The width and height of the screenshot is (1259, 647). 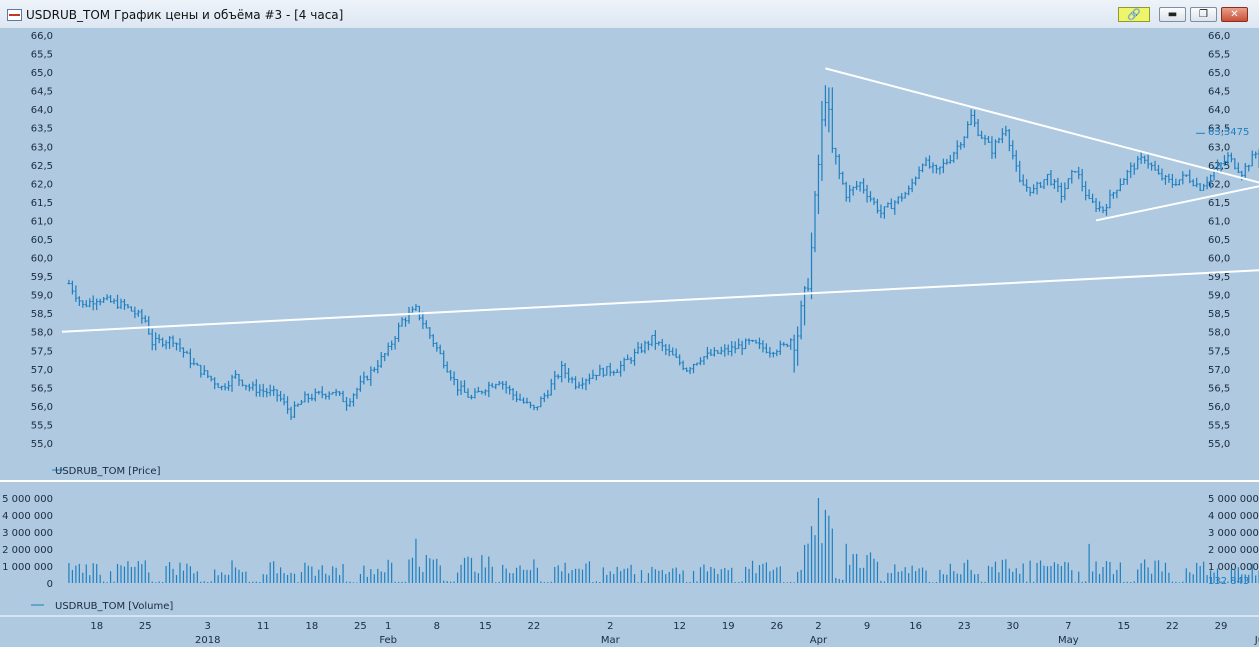 I want to click on price-axis-tick-left: 63,0, so click(x=42, y=147).